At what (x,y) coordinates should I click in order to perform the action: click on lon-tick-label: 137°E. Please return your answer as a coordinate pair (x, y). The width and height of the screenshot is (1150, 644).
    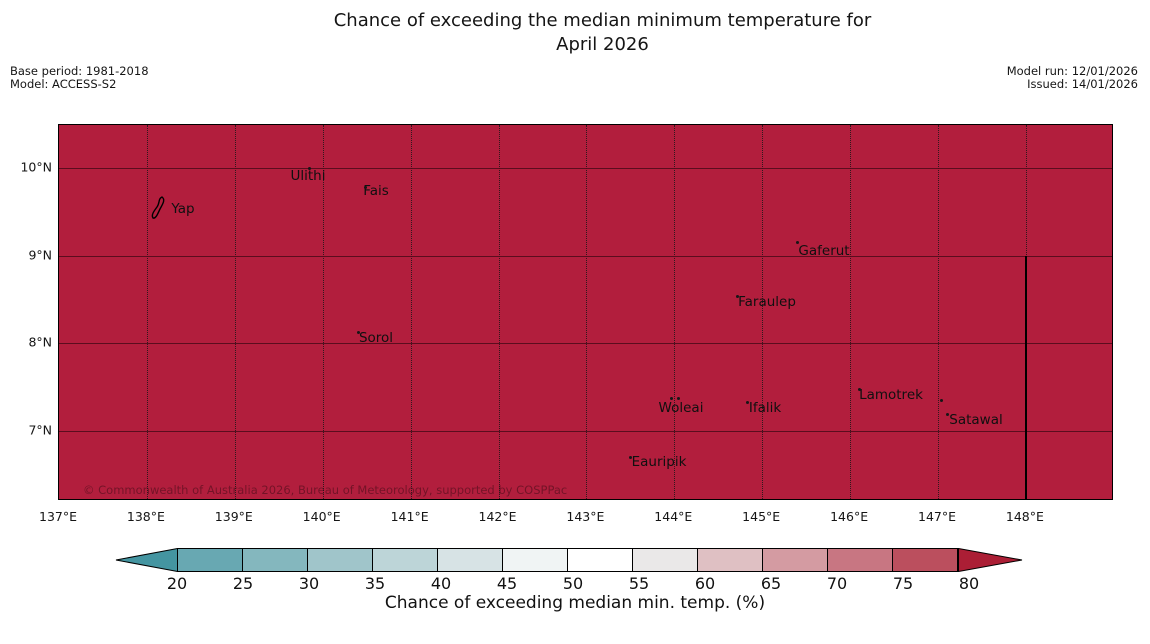
    Looking at the image, I should click on (58, 516).